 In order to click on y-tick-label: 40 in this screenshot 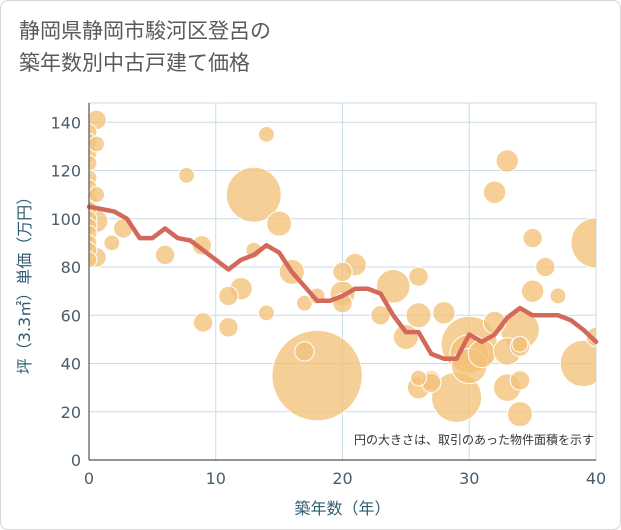, I will do `click(71, 364)`.